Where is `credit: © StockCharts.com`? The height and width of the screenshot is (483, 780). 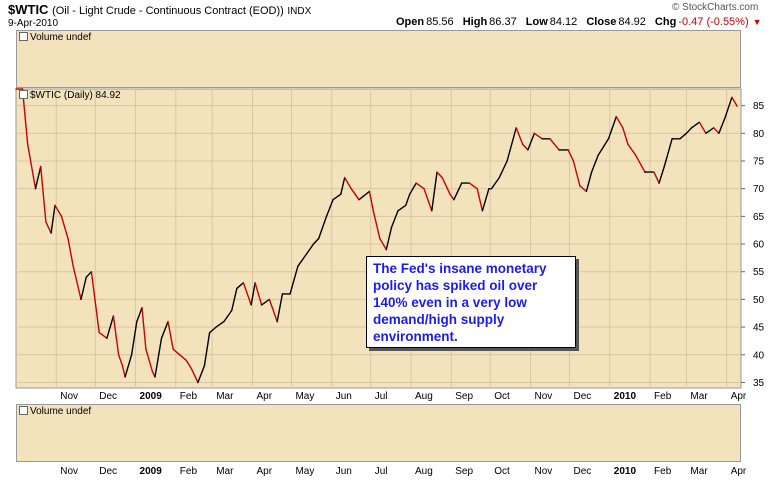 credit: © StockCharts.com is located at coordinates (715, 7).